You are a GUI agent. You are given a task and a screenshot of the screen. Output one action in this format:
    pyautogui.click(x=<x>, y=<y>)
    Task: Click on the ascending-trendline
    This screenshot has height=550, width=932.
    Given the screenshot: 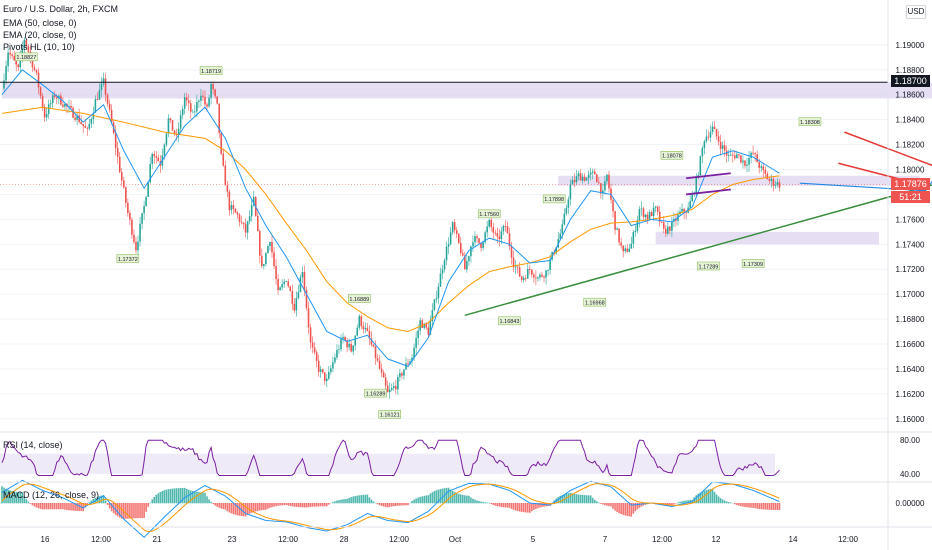 What is the action you would take?
    pyautogui.click(x=698, y=250)
    